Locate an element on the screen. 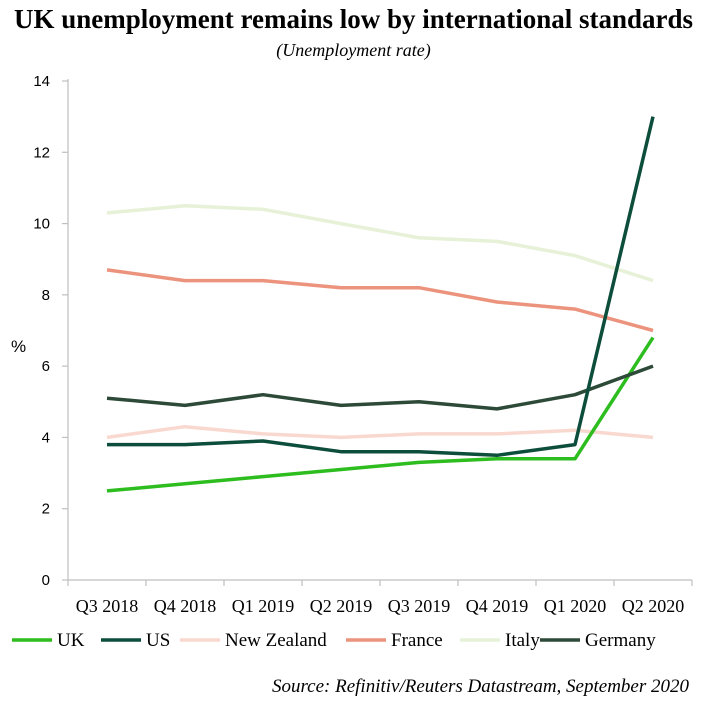 The height and width of the screenshot is (710, 707). y-tick-label: 8 is located at coordinates (46, 295).